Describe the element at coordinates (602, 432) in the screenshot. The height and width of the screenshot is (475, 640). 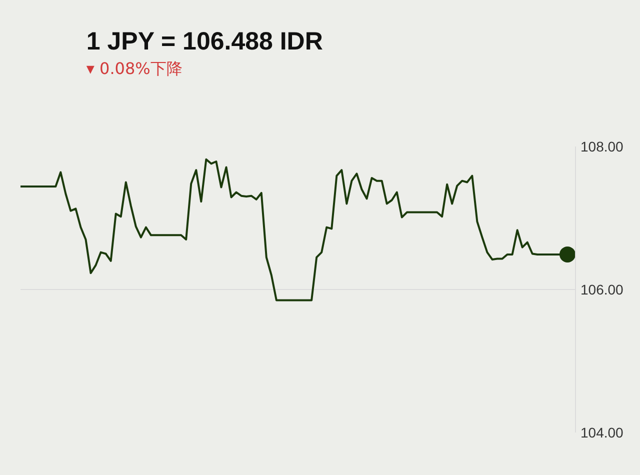
I see `y-tick-label: 104.00` at that location.